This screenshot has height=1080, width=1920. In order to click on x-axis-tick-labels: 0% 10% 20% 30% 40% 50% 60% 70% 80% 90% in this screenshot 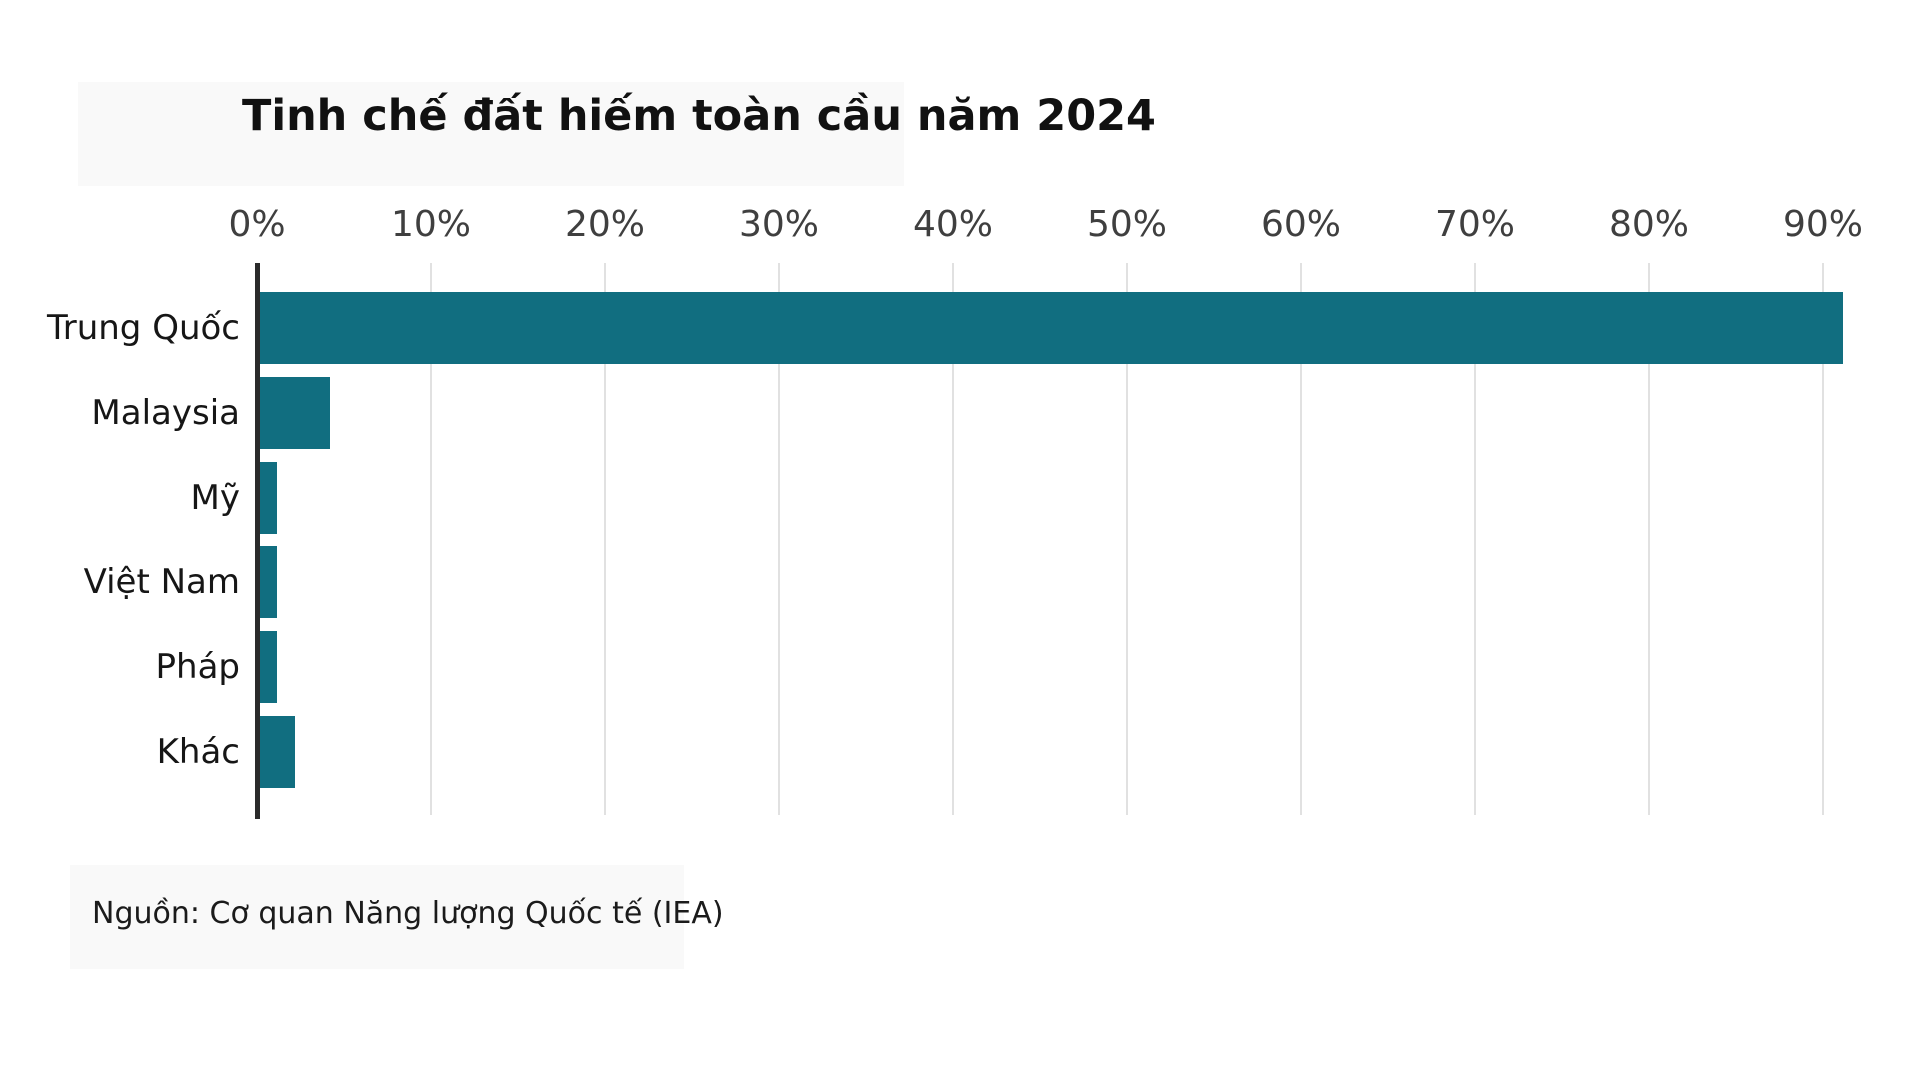, I will do `click(960, 226)`.